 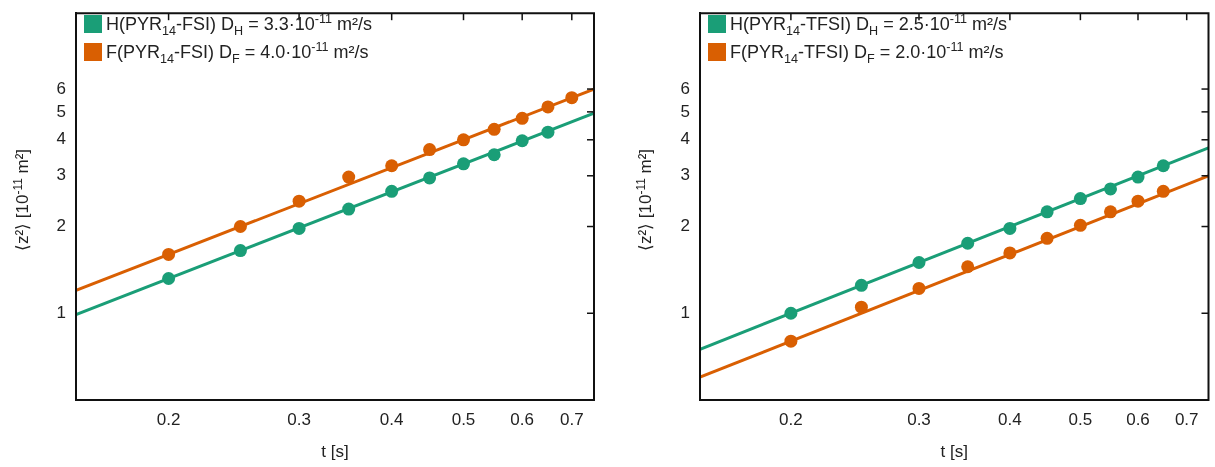 I want to click on legend-label: F(PYR$_{14}$-FSI) D$_{F}$ = 4.0·10$^{-11}$ m²/s, so click(x=237, y=52).